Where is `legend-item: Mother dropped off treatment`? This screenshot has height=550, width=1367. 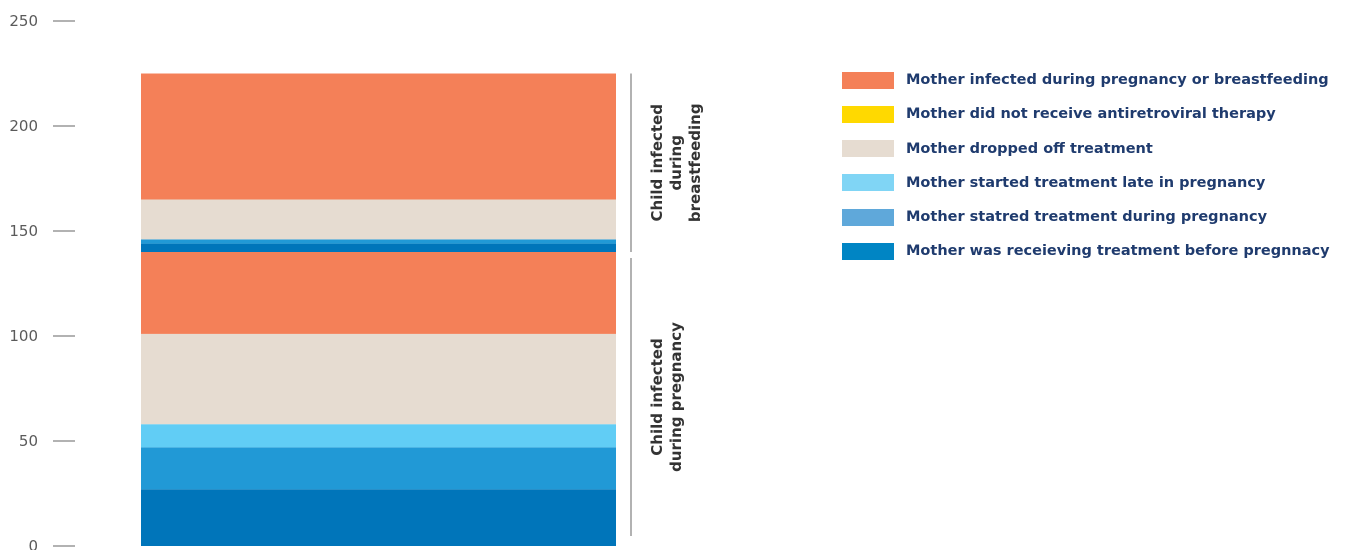
legend-item: Mother dropped off treatment is located at coordinates (1104, 149).